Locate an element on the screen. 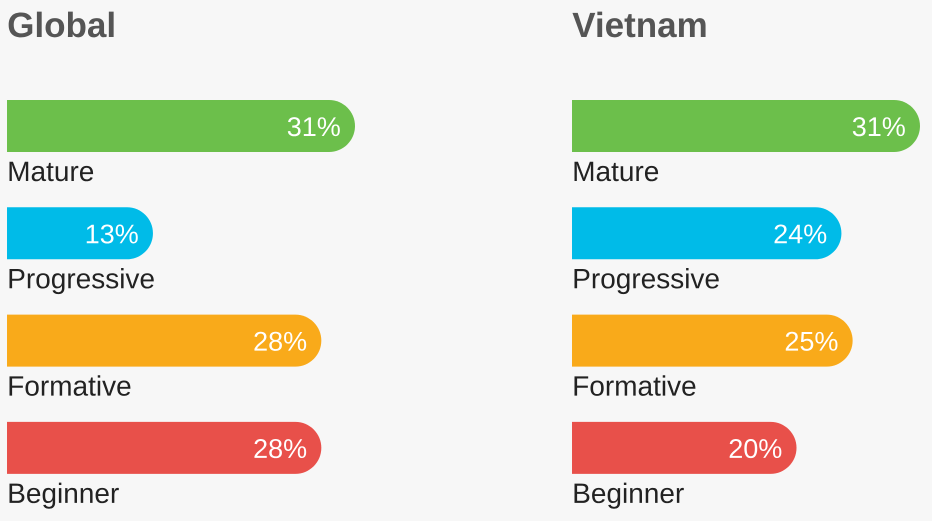  chart-title: Vietnam is located at coordinates (639, 25).